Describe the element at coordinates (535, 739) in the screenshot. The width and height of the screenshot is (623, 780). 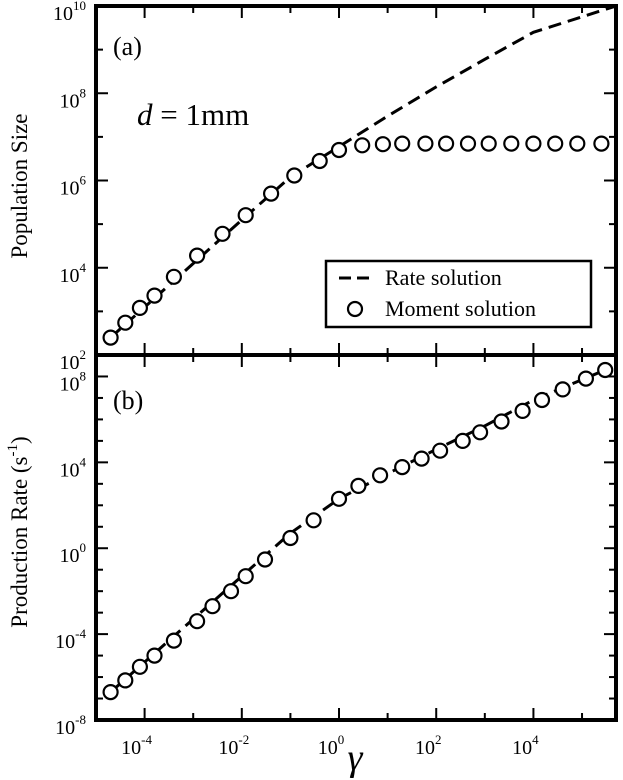
I see `x-tick-label-exp: 4` at that location.